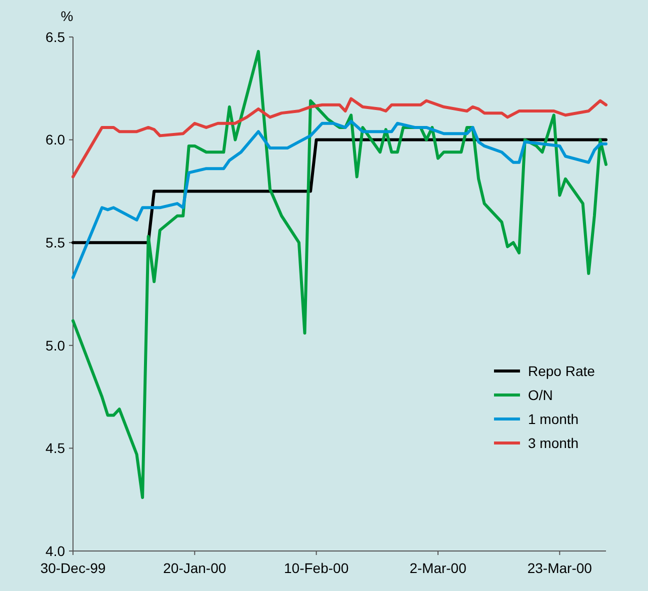  What do you see at coordinates (56, 550) in the screenshot?
I see `y-tick-label: 4.0` at bounding box center [56, 550].